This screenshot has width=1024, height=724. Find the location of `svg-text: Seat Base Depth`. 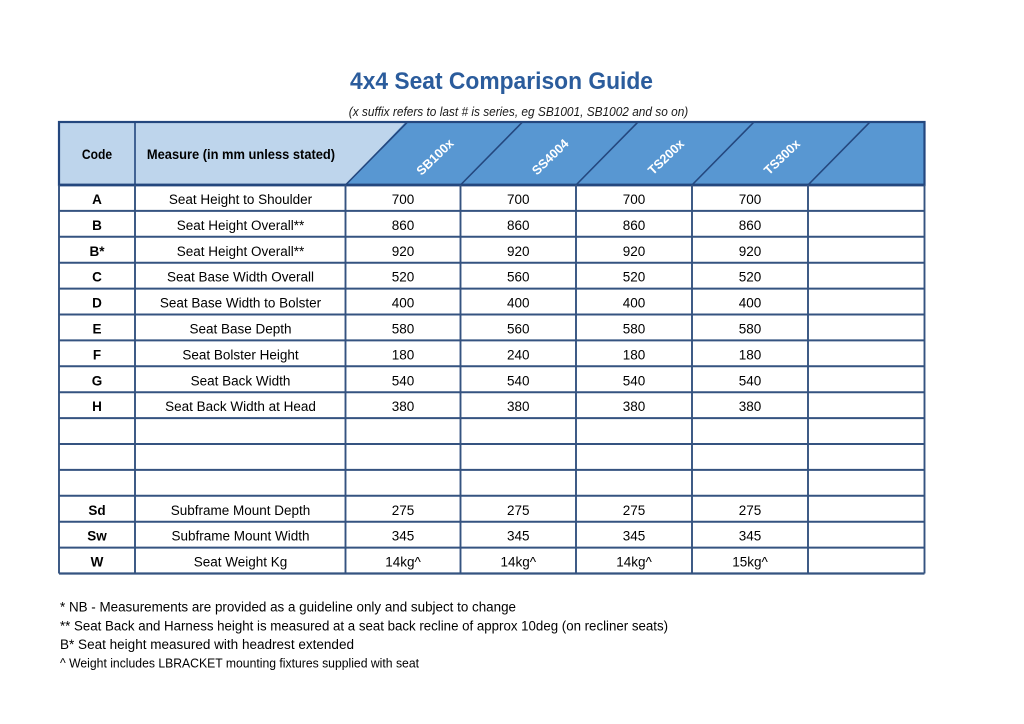

svg-text: Seat Base Depth is located at coordinates (240, 329).